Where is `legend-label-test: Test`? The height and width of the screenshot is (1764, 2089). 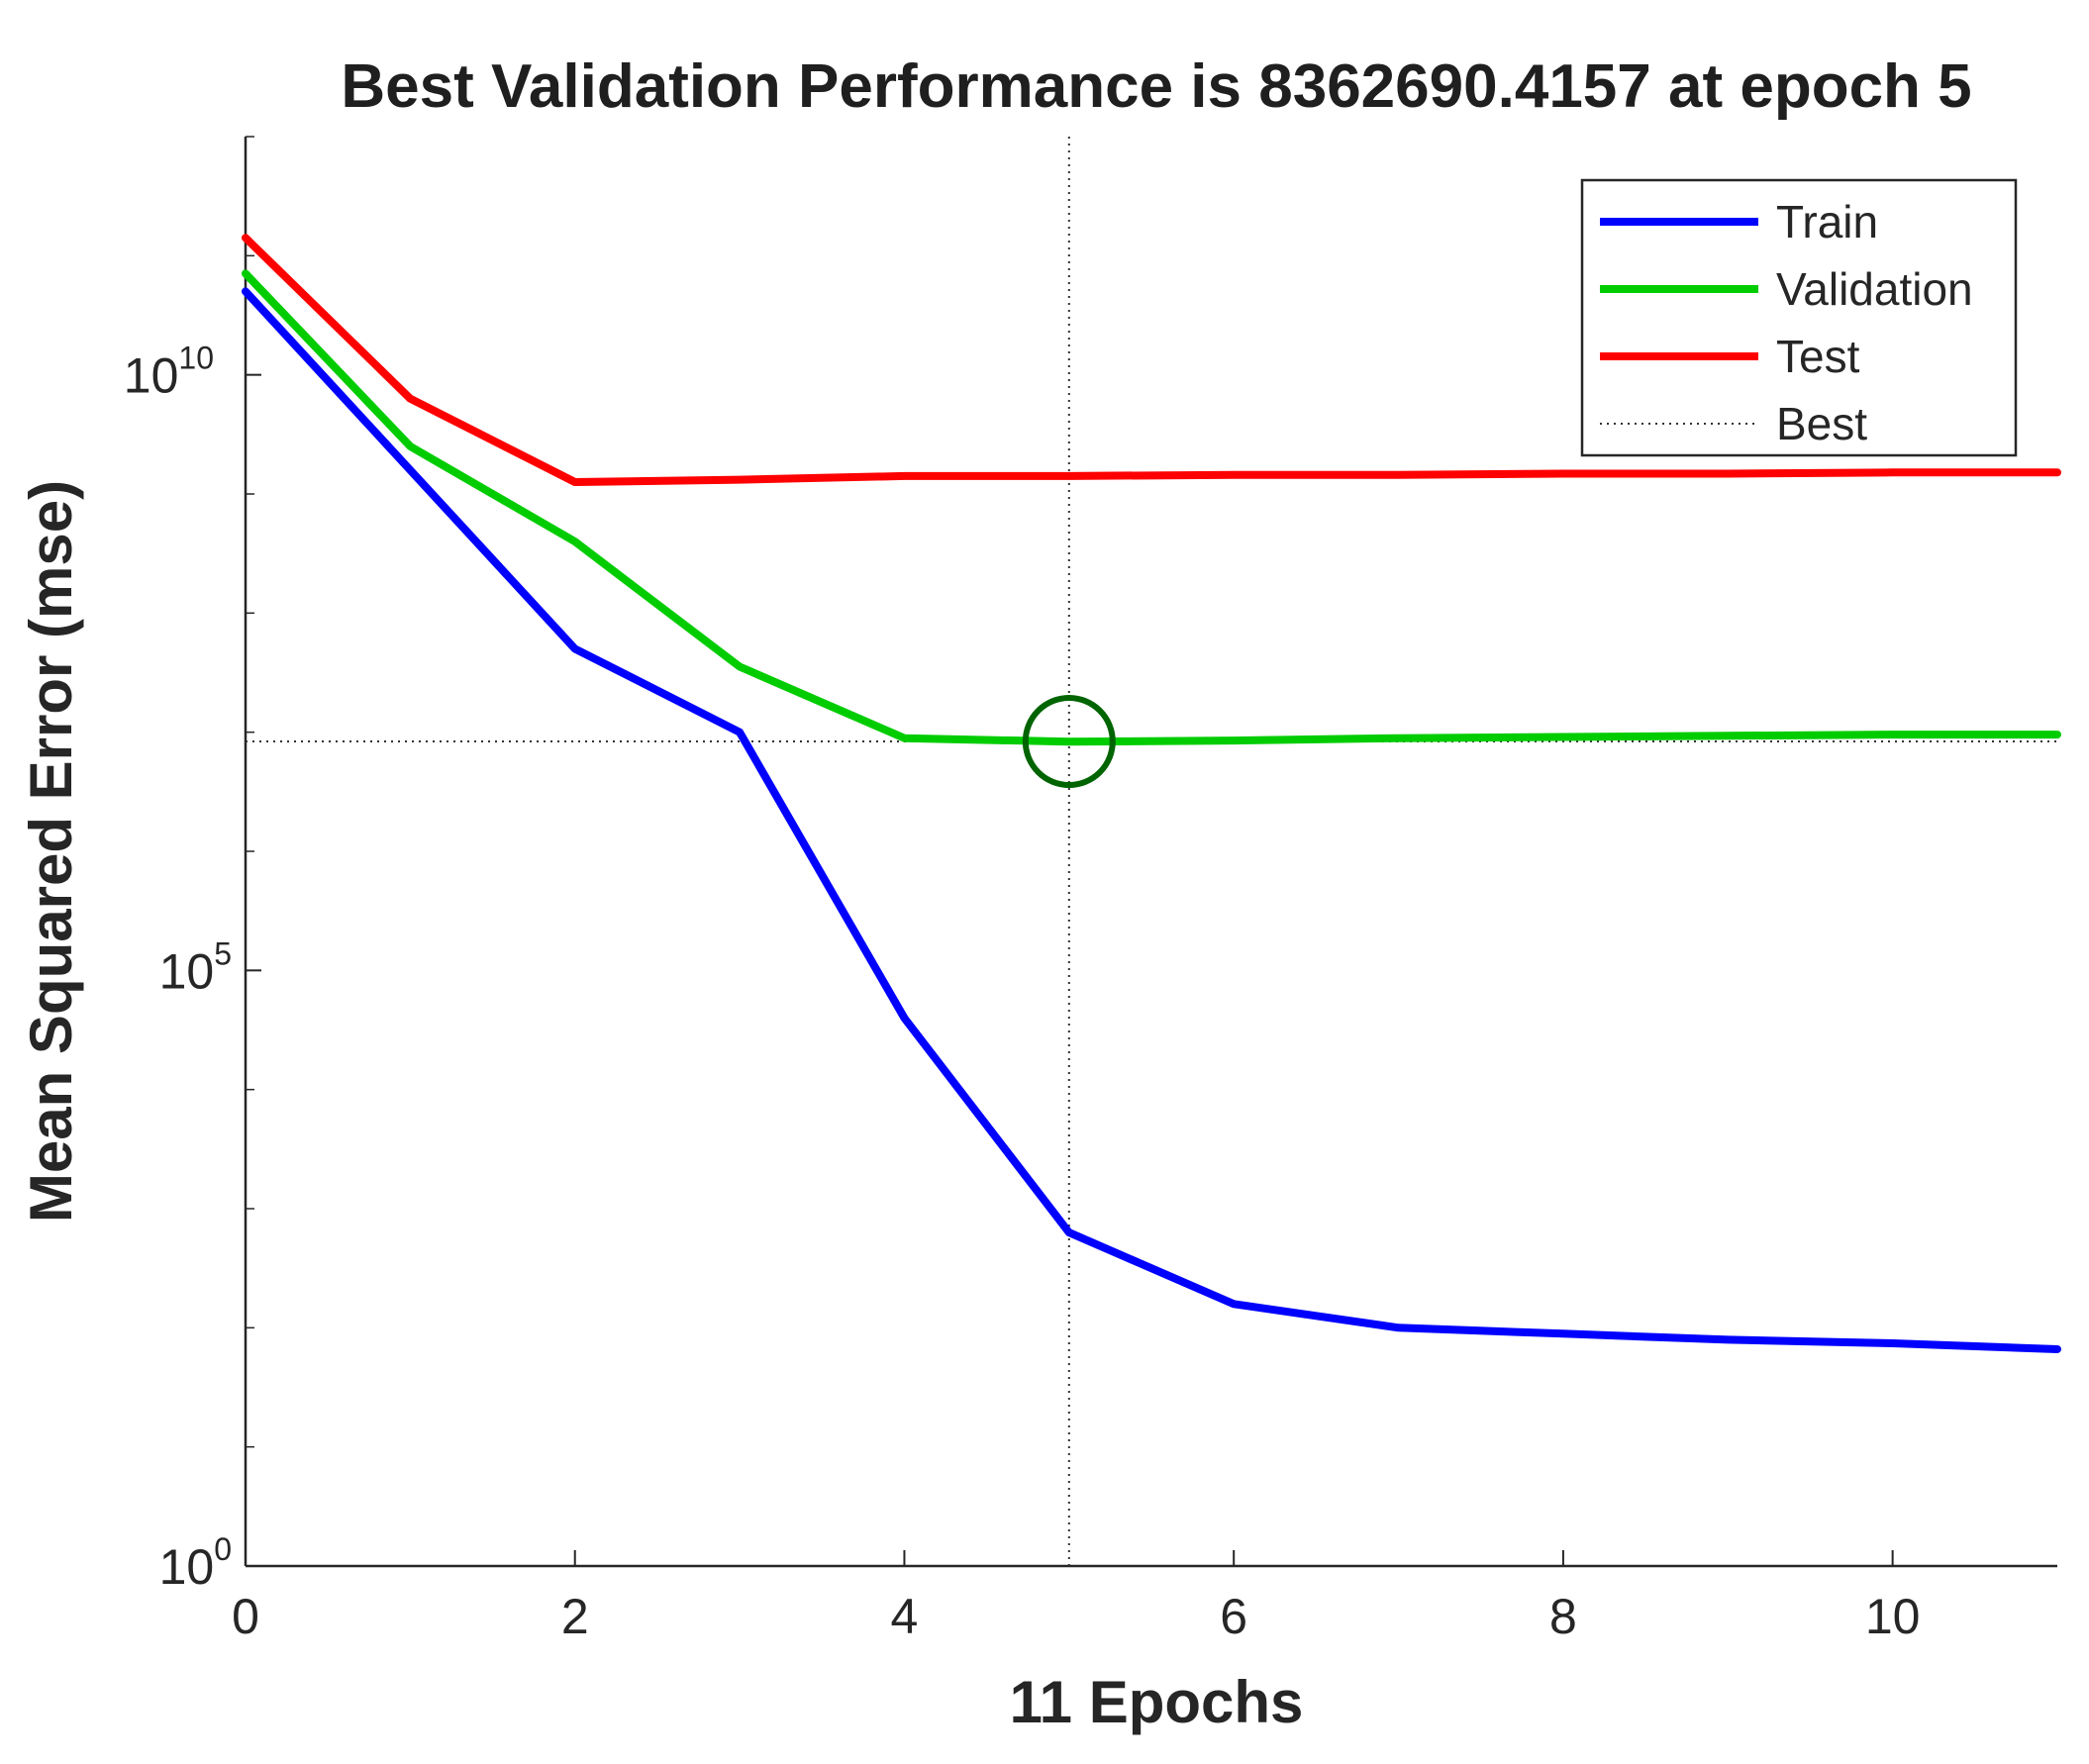 legend-label-test: Test is located at coordinates (1818, 356).